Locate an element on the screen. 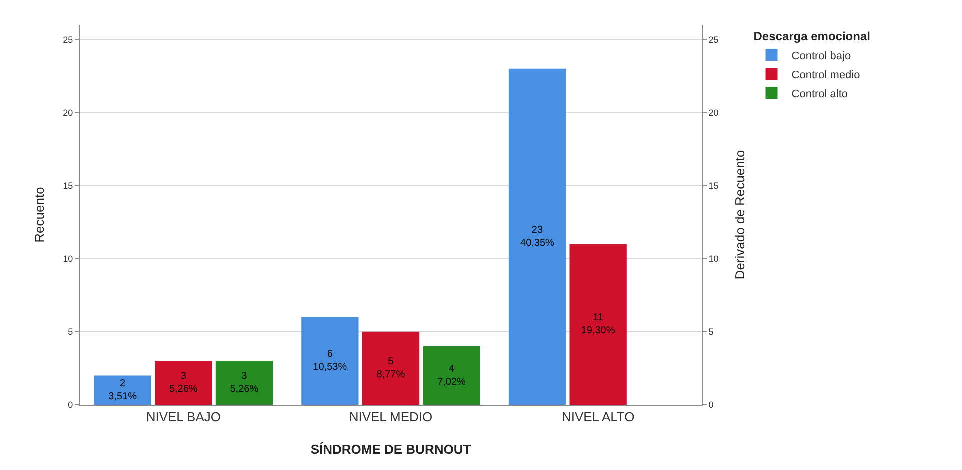  y-tick-label: 0 is located at coordinates (71, 405).